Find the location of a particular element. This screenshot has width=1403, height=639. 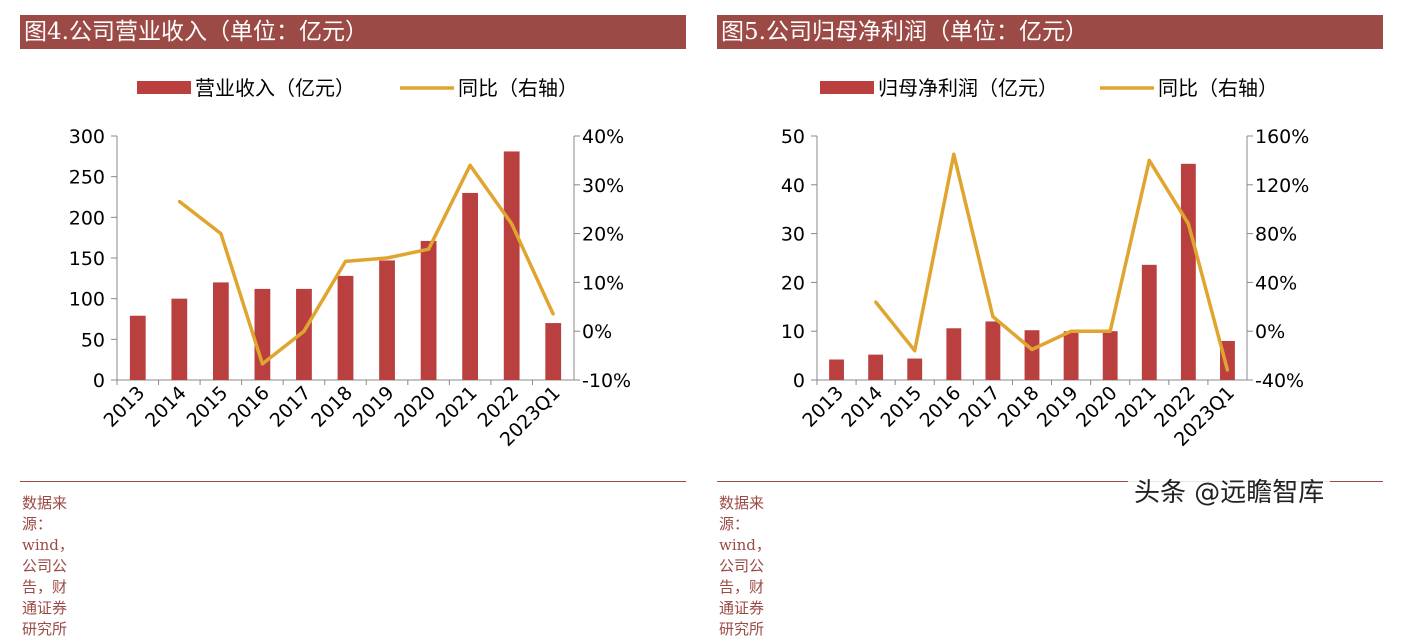

y-tick-label-right: -10% is located at coordinates (606, 381).